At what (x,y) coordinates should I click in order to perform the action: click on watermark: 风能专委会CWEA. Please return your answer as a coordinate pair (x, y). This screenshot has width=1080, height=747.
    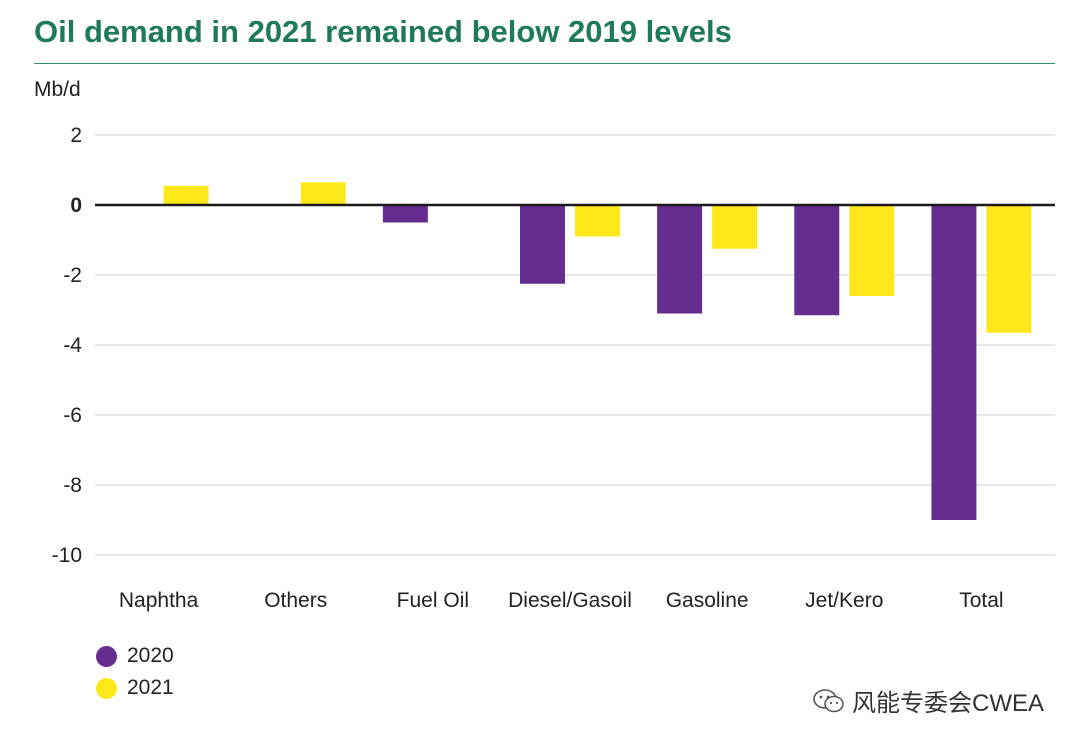
    Looking at the image, I should click on (928, 700).